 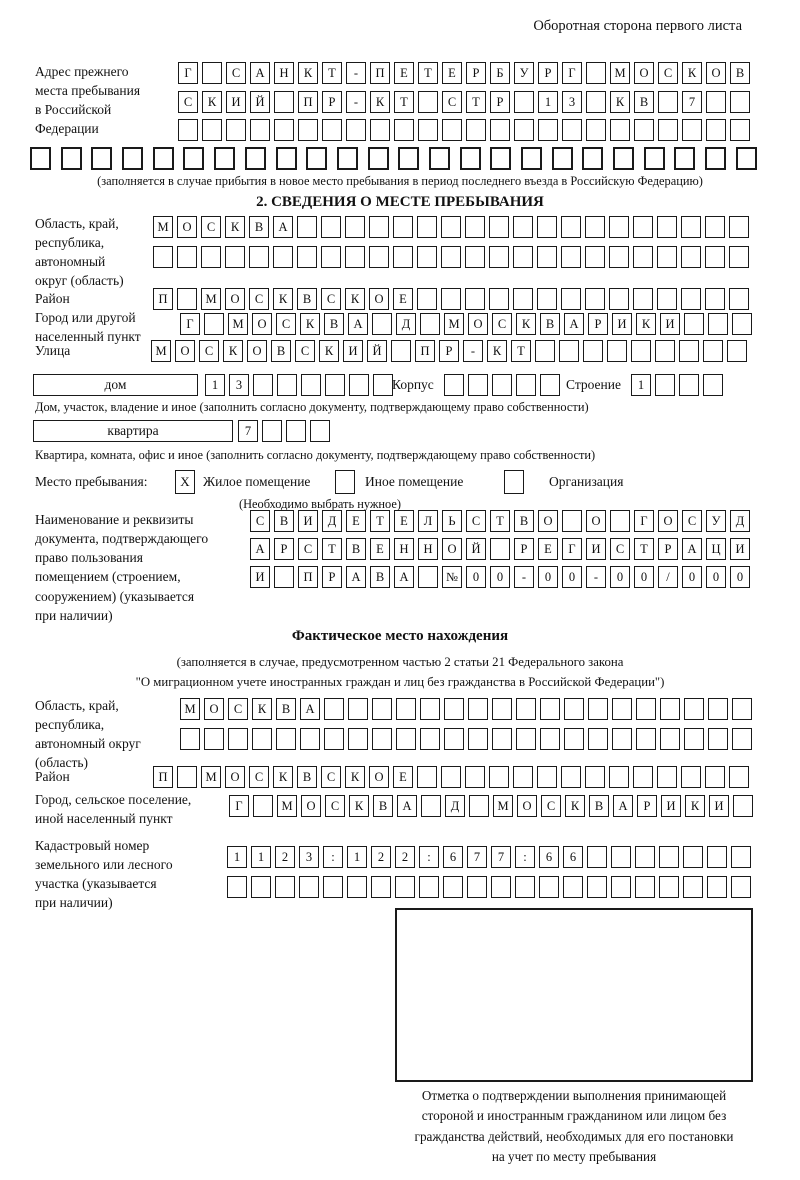 I want to click on char-cell: П, so click(x=308, y=577).